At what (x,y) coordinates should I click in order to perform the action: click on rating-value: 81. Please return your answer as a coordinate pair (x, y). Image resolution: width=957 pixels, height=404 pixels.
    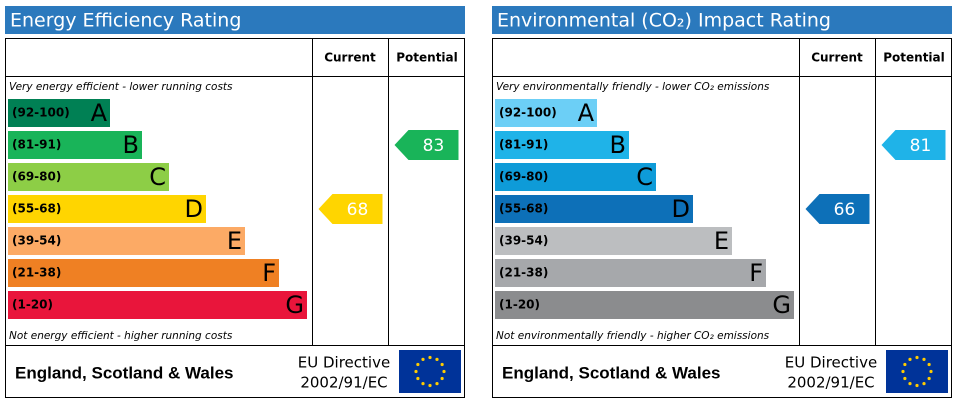
    Looking at the image, I should click on (921, 146).